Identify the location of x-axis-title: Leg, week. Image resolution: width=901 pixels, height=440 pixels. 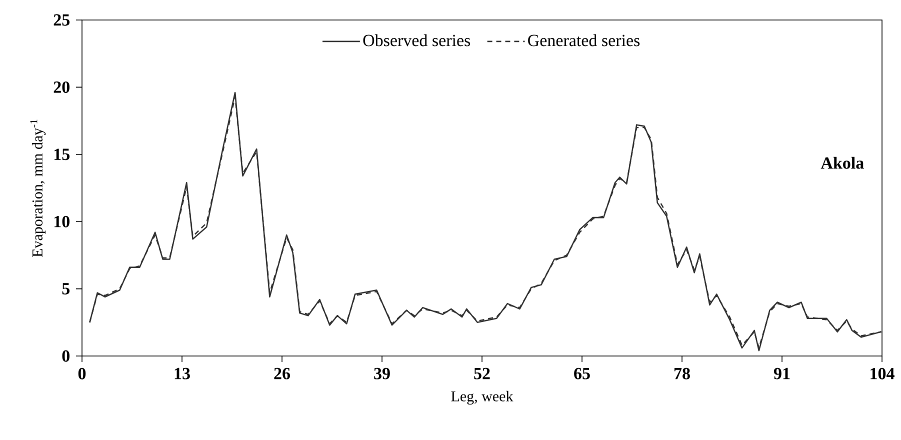
(482, 397).